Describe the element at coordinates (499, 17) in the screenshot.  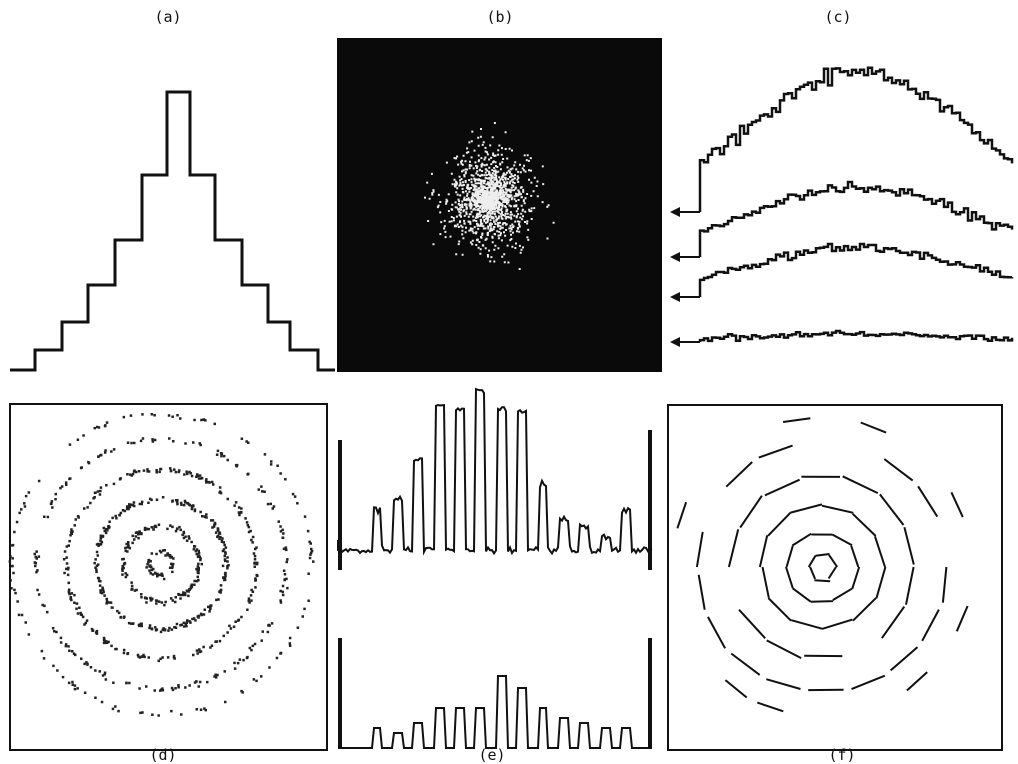
I see `panel-label: (b)` at that location.